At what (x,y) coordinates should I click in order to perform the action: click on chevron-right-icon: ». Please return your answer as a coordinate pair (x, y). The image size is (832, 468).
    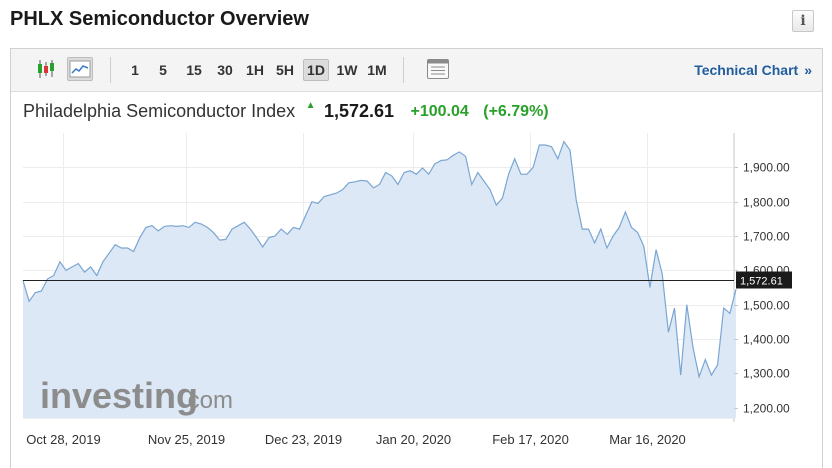
    Looking at the image, I should click on (808, 70).